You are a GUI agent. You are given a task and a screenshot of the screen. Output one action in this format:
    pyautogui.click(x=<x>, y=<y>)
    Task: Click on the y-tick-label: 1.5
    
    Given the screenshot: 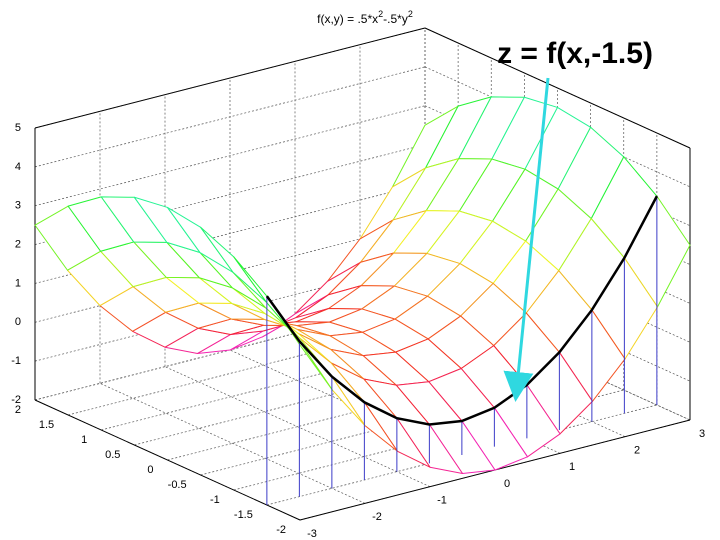 What is the action you would take?
    pyautogui.click(x=46, y=425)
    